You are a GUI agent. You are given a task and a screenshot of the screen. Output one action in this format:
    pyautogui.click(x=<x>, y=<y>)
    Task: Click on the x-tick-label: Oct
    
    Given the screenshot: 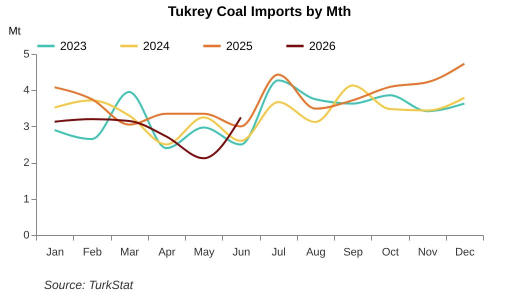 What is the action you would take?
    pyautogui.click(x=390, y=252)
    